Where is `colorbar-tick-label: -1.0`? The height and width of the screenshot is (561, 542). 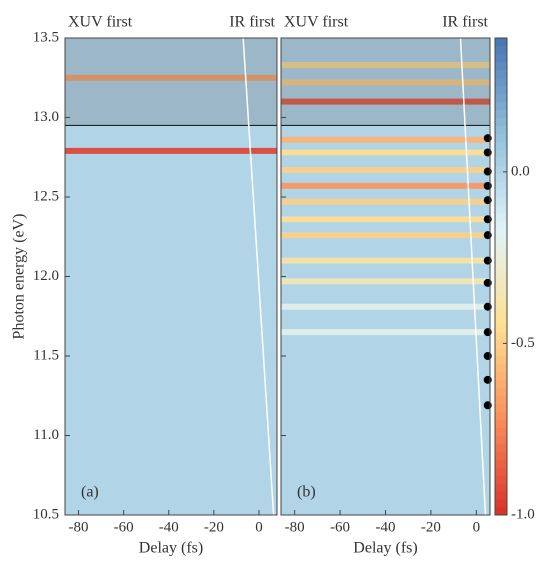 colorbar-tick-label: -1.0 is located at coordinates (523, 514).